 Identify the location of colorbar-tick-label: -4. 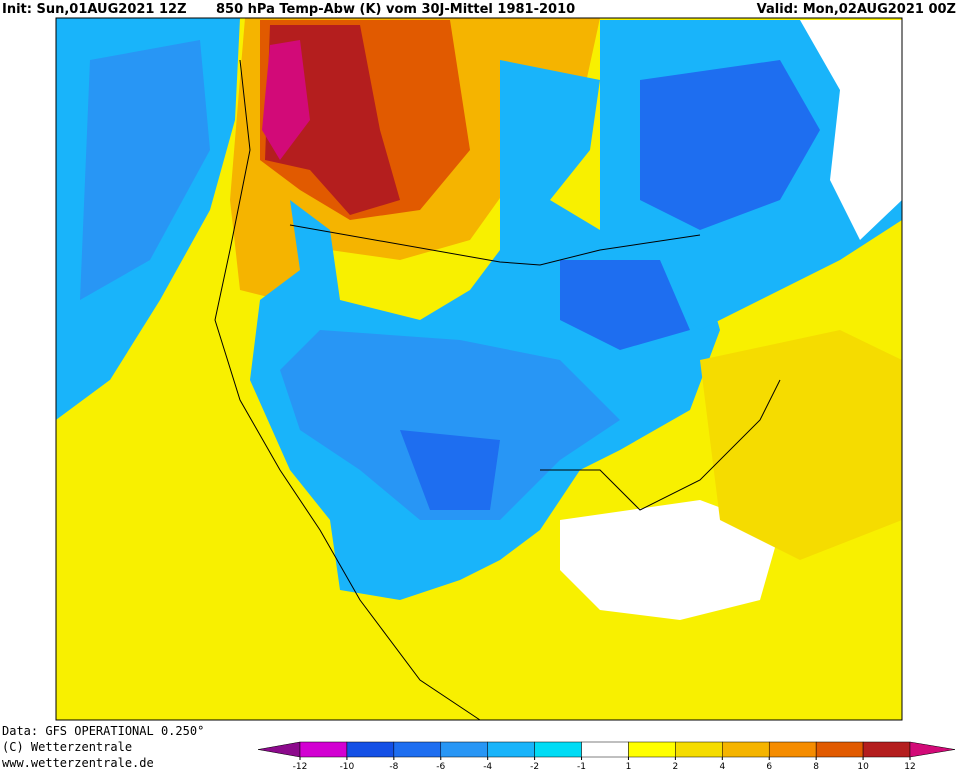
(487, 767).